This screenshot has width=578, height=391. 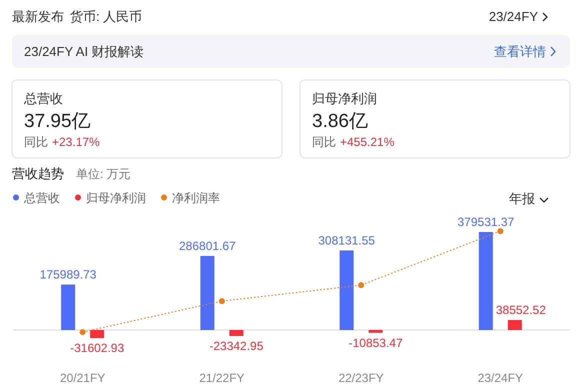 What do you see at coordinates (520, 51) in the screenshot?
I see `text: 查看详情` at bounding box center [520, 51].